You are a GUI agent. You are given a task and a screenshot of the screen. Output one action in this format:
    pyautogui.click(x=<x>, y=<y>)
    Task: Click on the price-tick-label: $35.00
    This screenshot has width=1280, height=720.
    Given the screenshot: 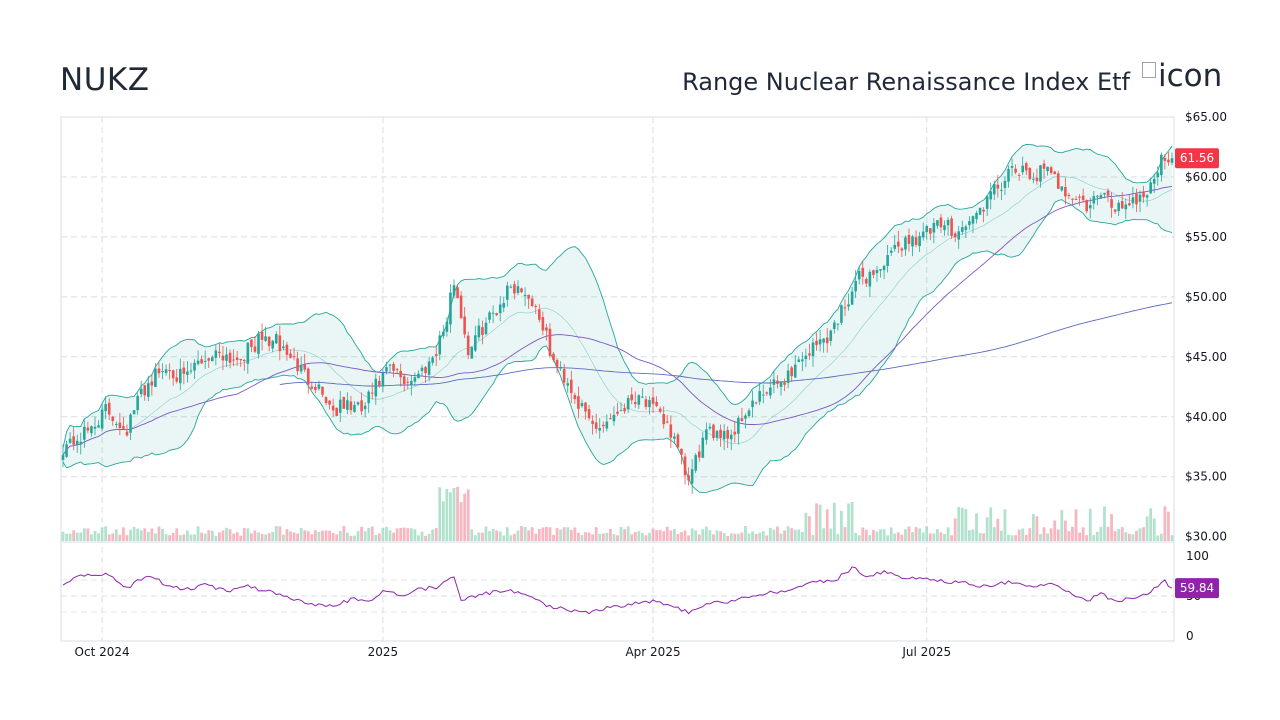 What is the action you would take?
    pyautogui.click(x=1206, y=477)
    